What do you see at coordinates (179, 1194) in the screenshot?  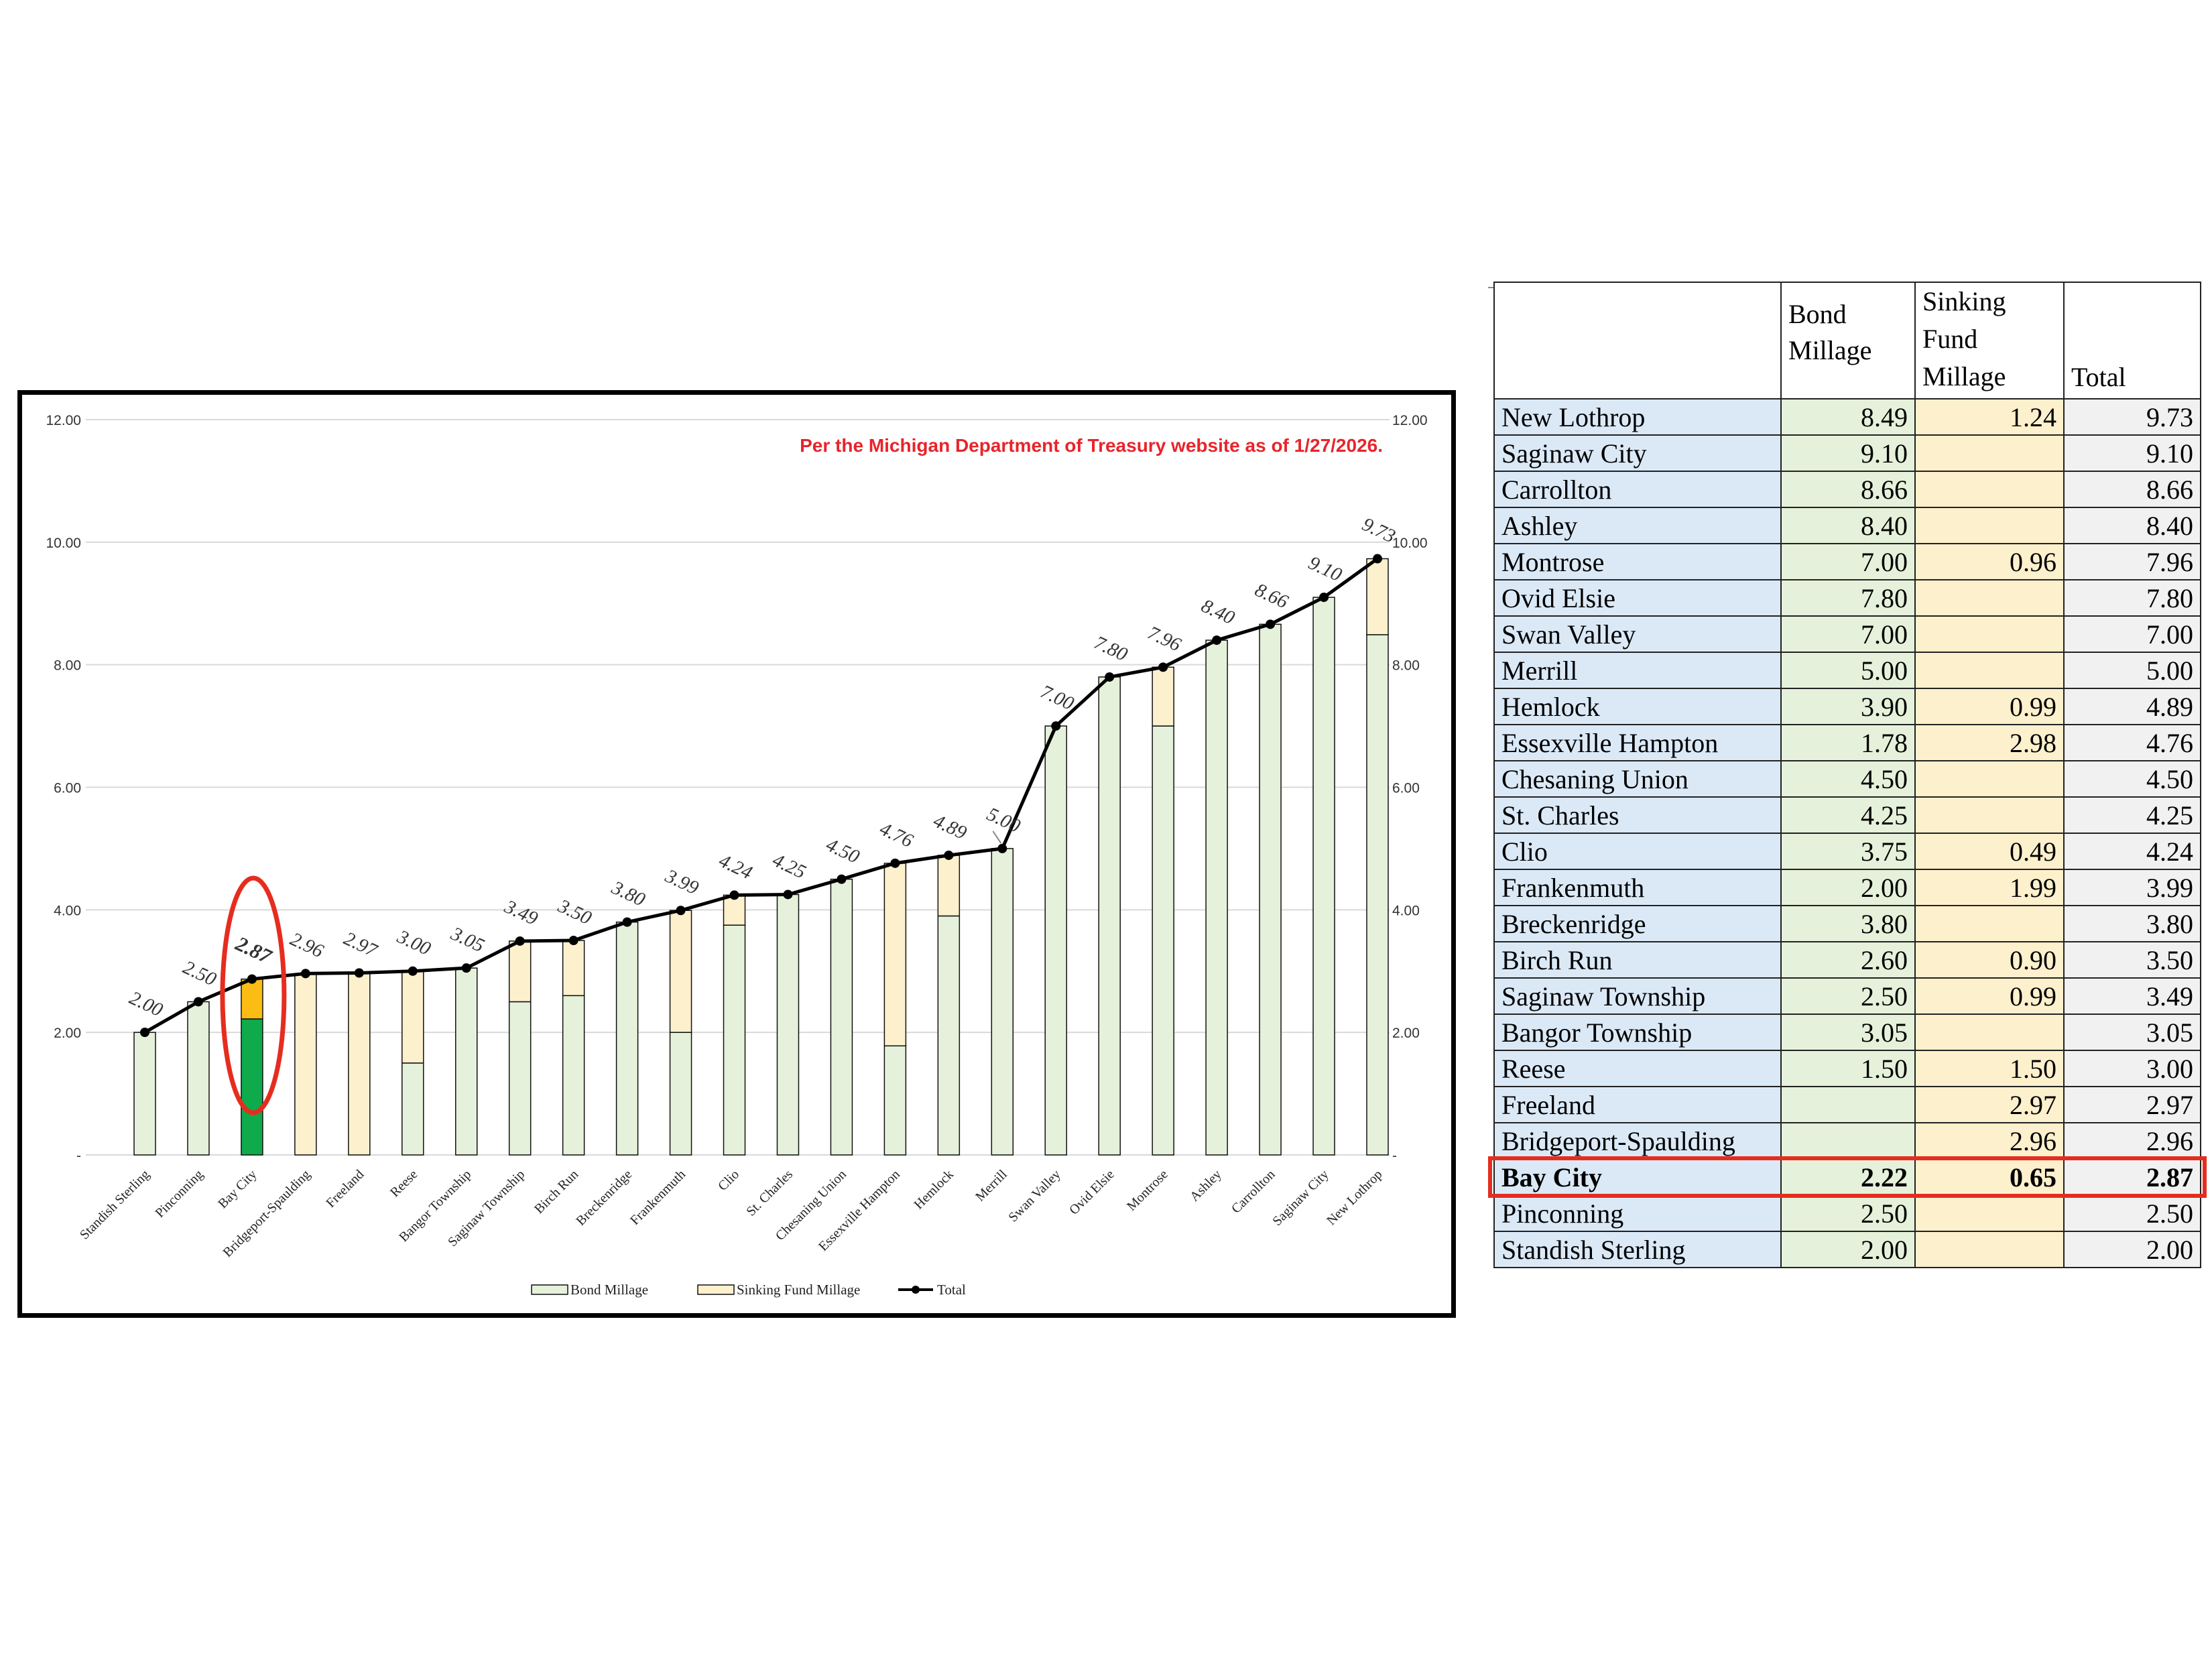 I see `category-label: Pinconning` at bounding box center [179, 1194].